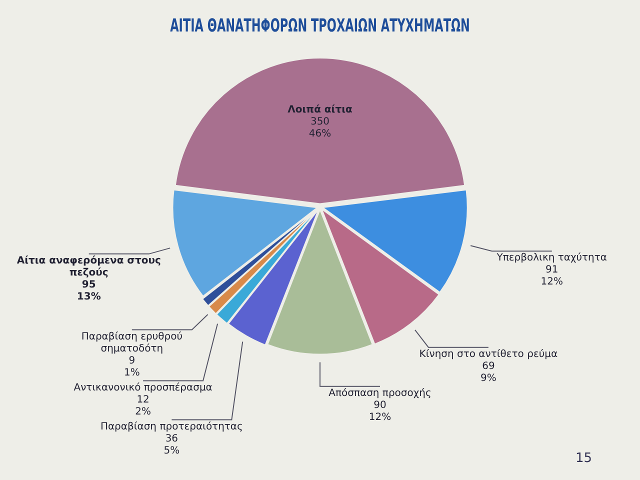 Image resolution: width=640 pixels, height=480 pixels. I want to click on text: 15, so click(583, 458).